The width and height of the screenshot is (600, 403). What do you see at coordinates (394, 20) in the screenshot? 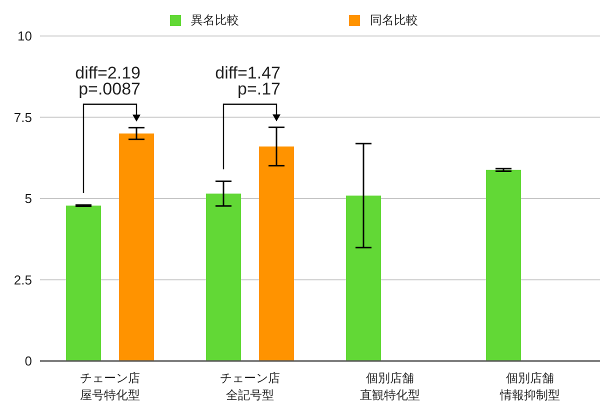
I see `legend-label: 同名比較` at bounding box center [394, 20].